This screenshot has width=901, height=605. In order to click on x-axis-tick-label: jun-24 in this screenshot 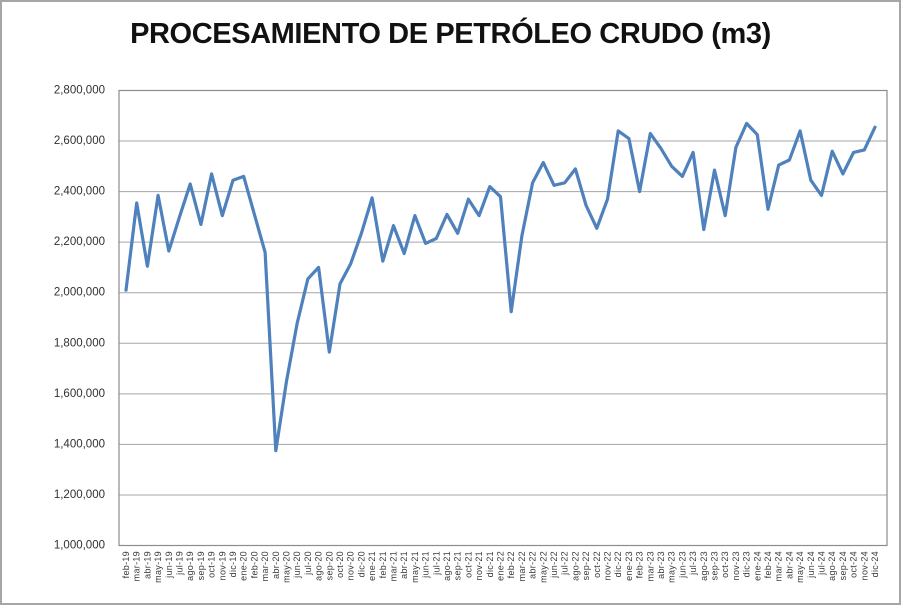, I will do `click(811, 565)`.